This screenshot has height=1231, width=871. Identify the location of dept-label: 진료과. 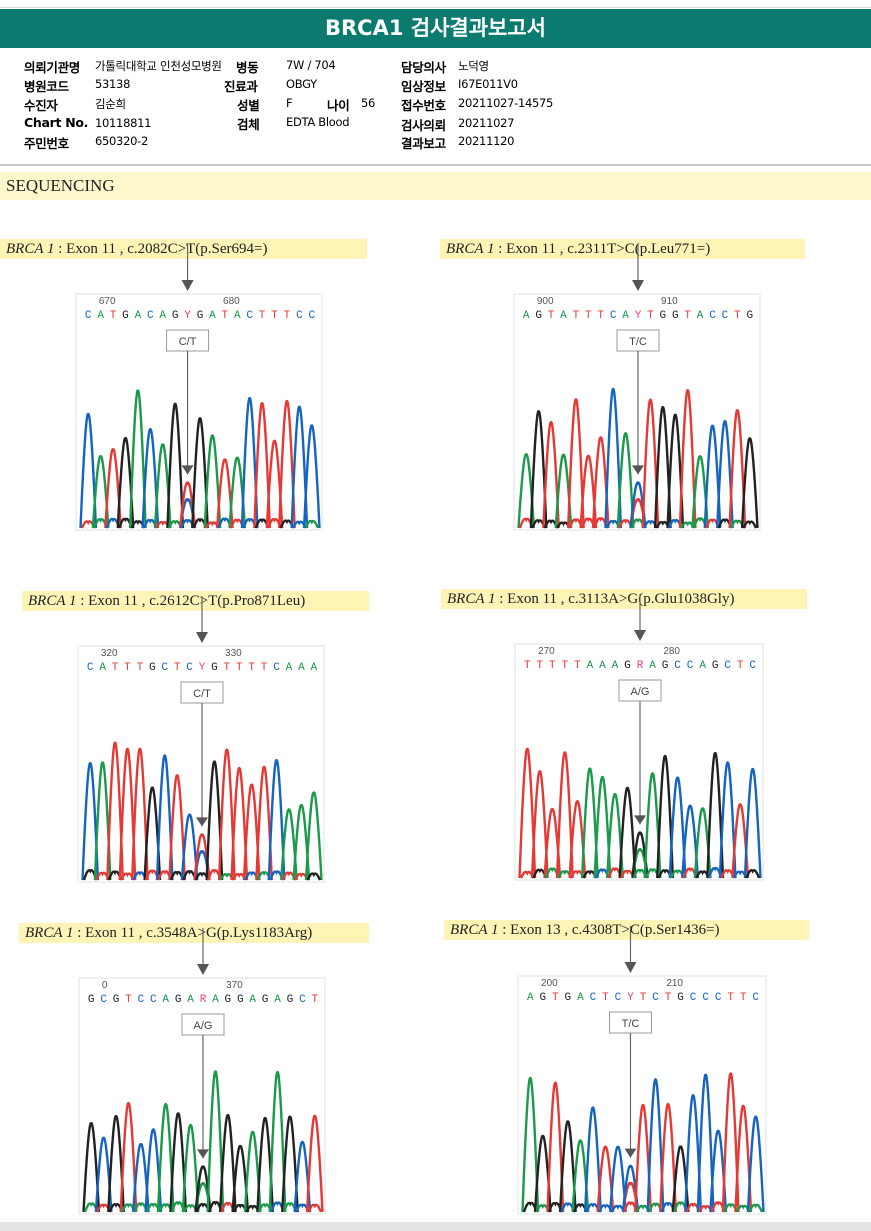
(241, 86).